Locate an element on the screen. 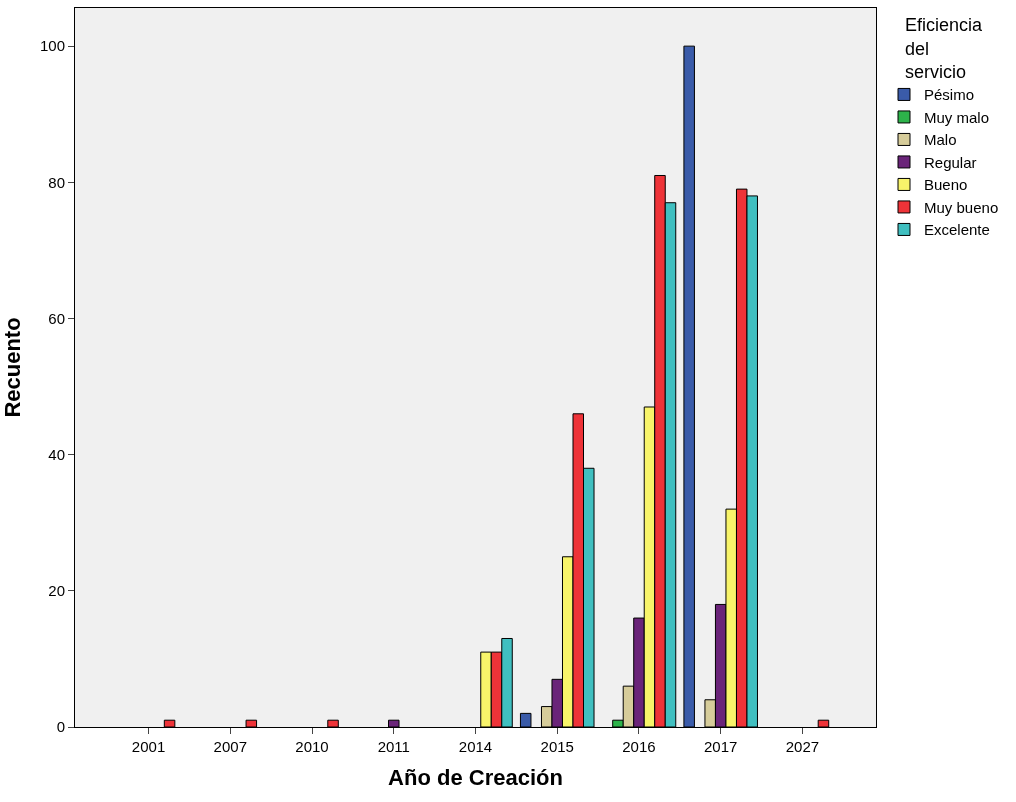  legend-label: Regular is located at coordinates (950, 162).